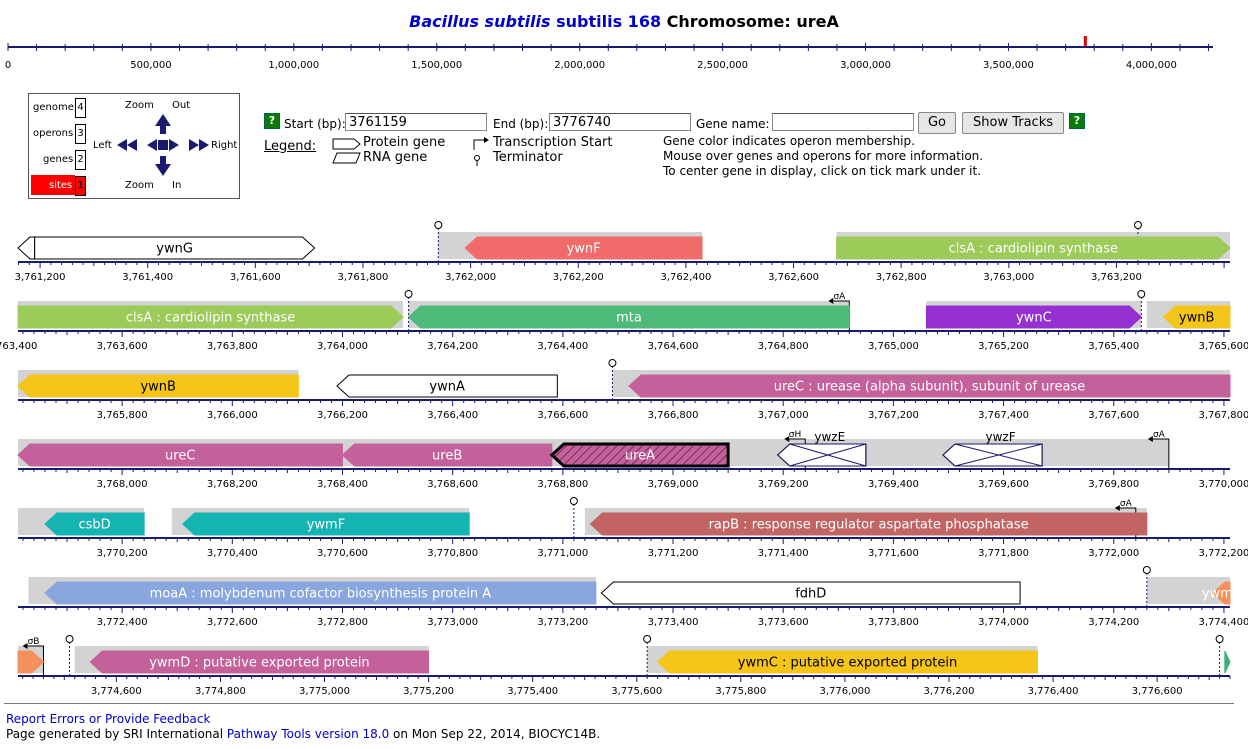 This screenshot has height=749, width=1248. What do you see at coordinates (1113, 346) in the screenshot?
I see `axis-tick-label: 3,765,400` at bounding box center [1113, 346].